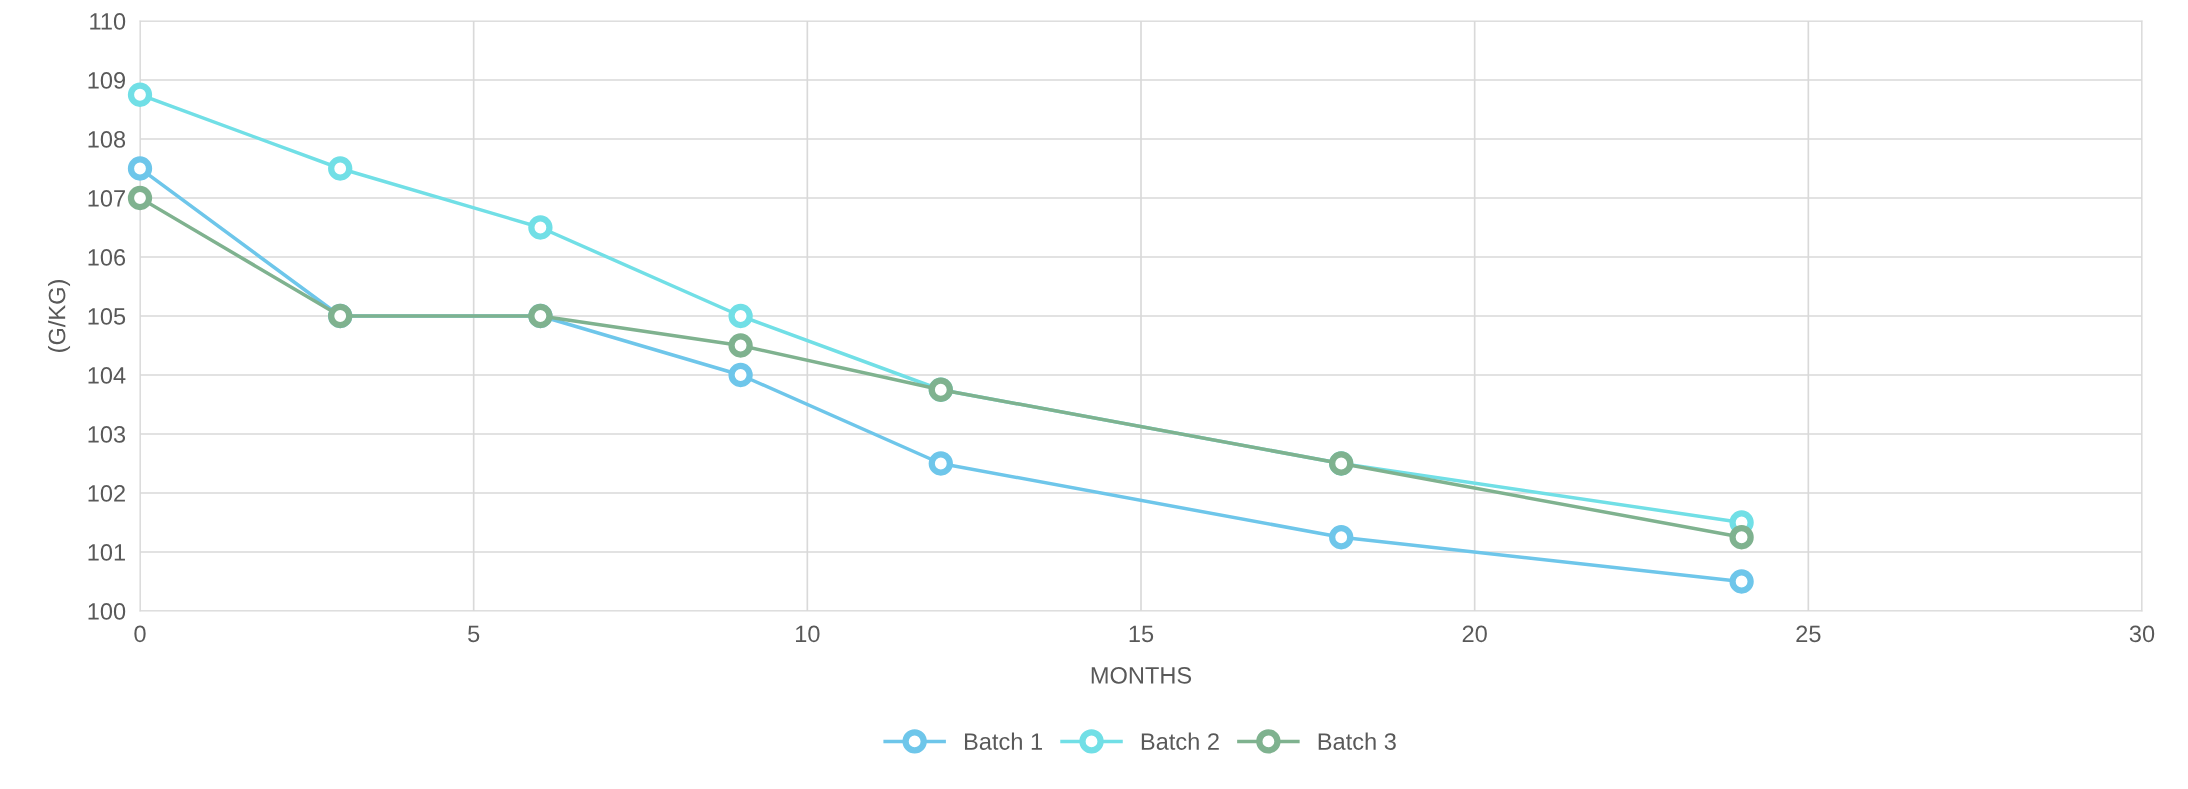 Image resolution: width=2188 pixels, height=789 pixels. Describe the element at coordinates (106, 198) in the screenshot. I see `y-tick-label: 107` at that location.